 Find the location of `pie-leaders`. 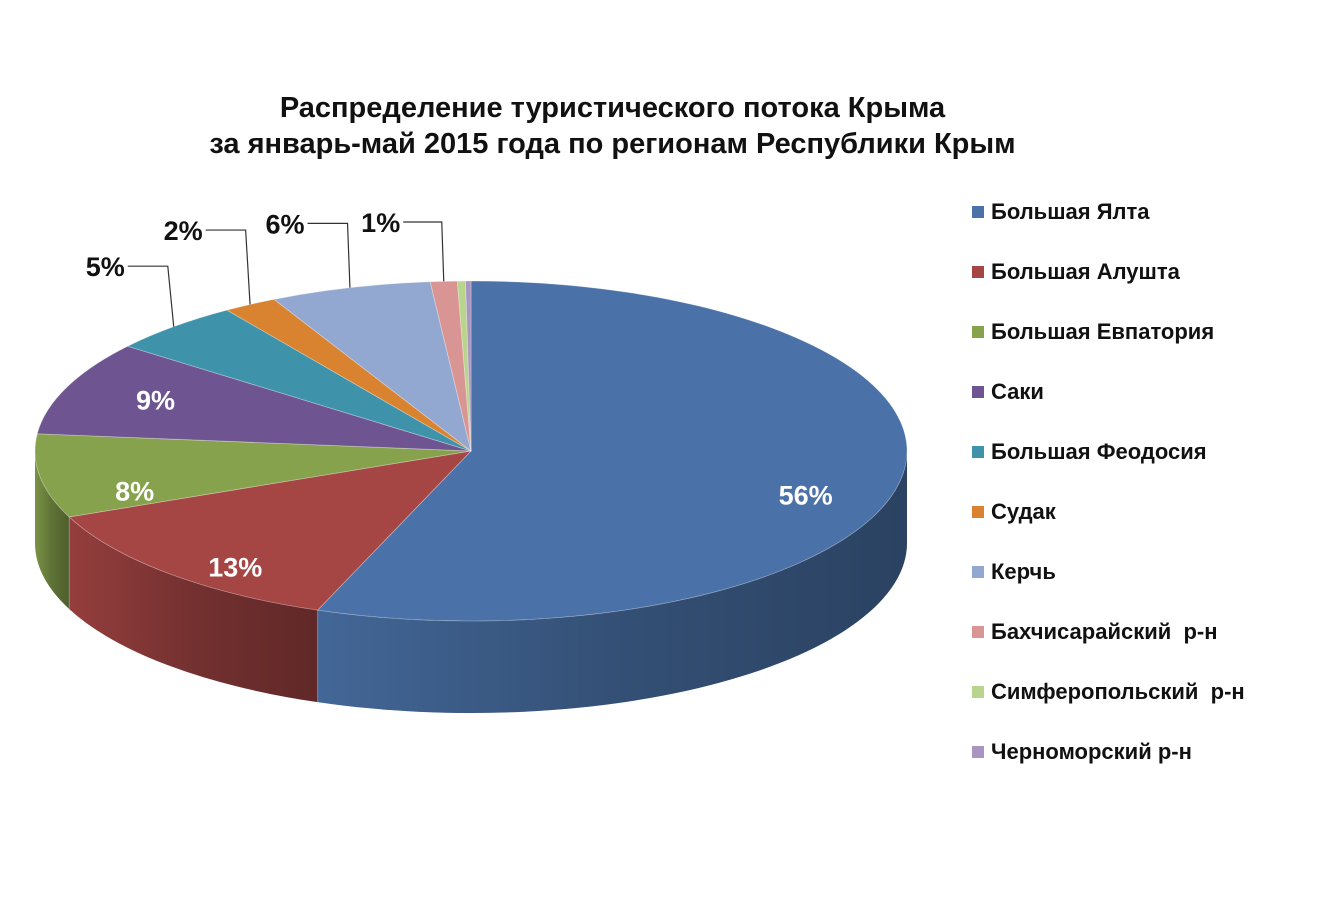

pie-leaders is located at coordinates (286, 274).